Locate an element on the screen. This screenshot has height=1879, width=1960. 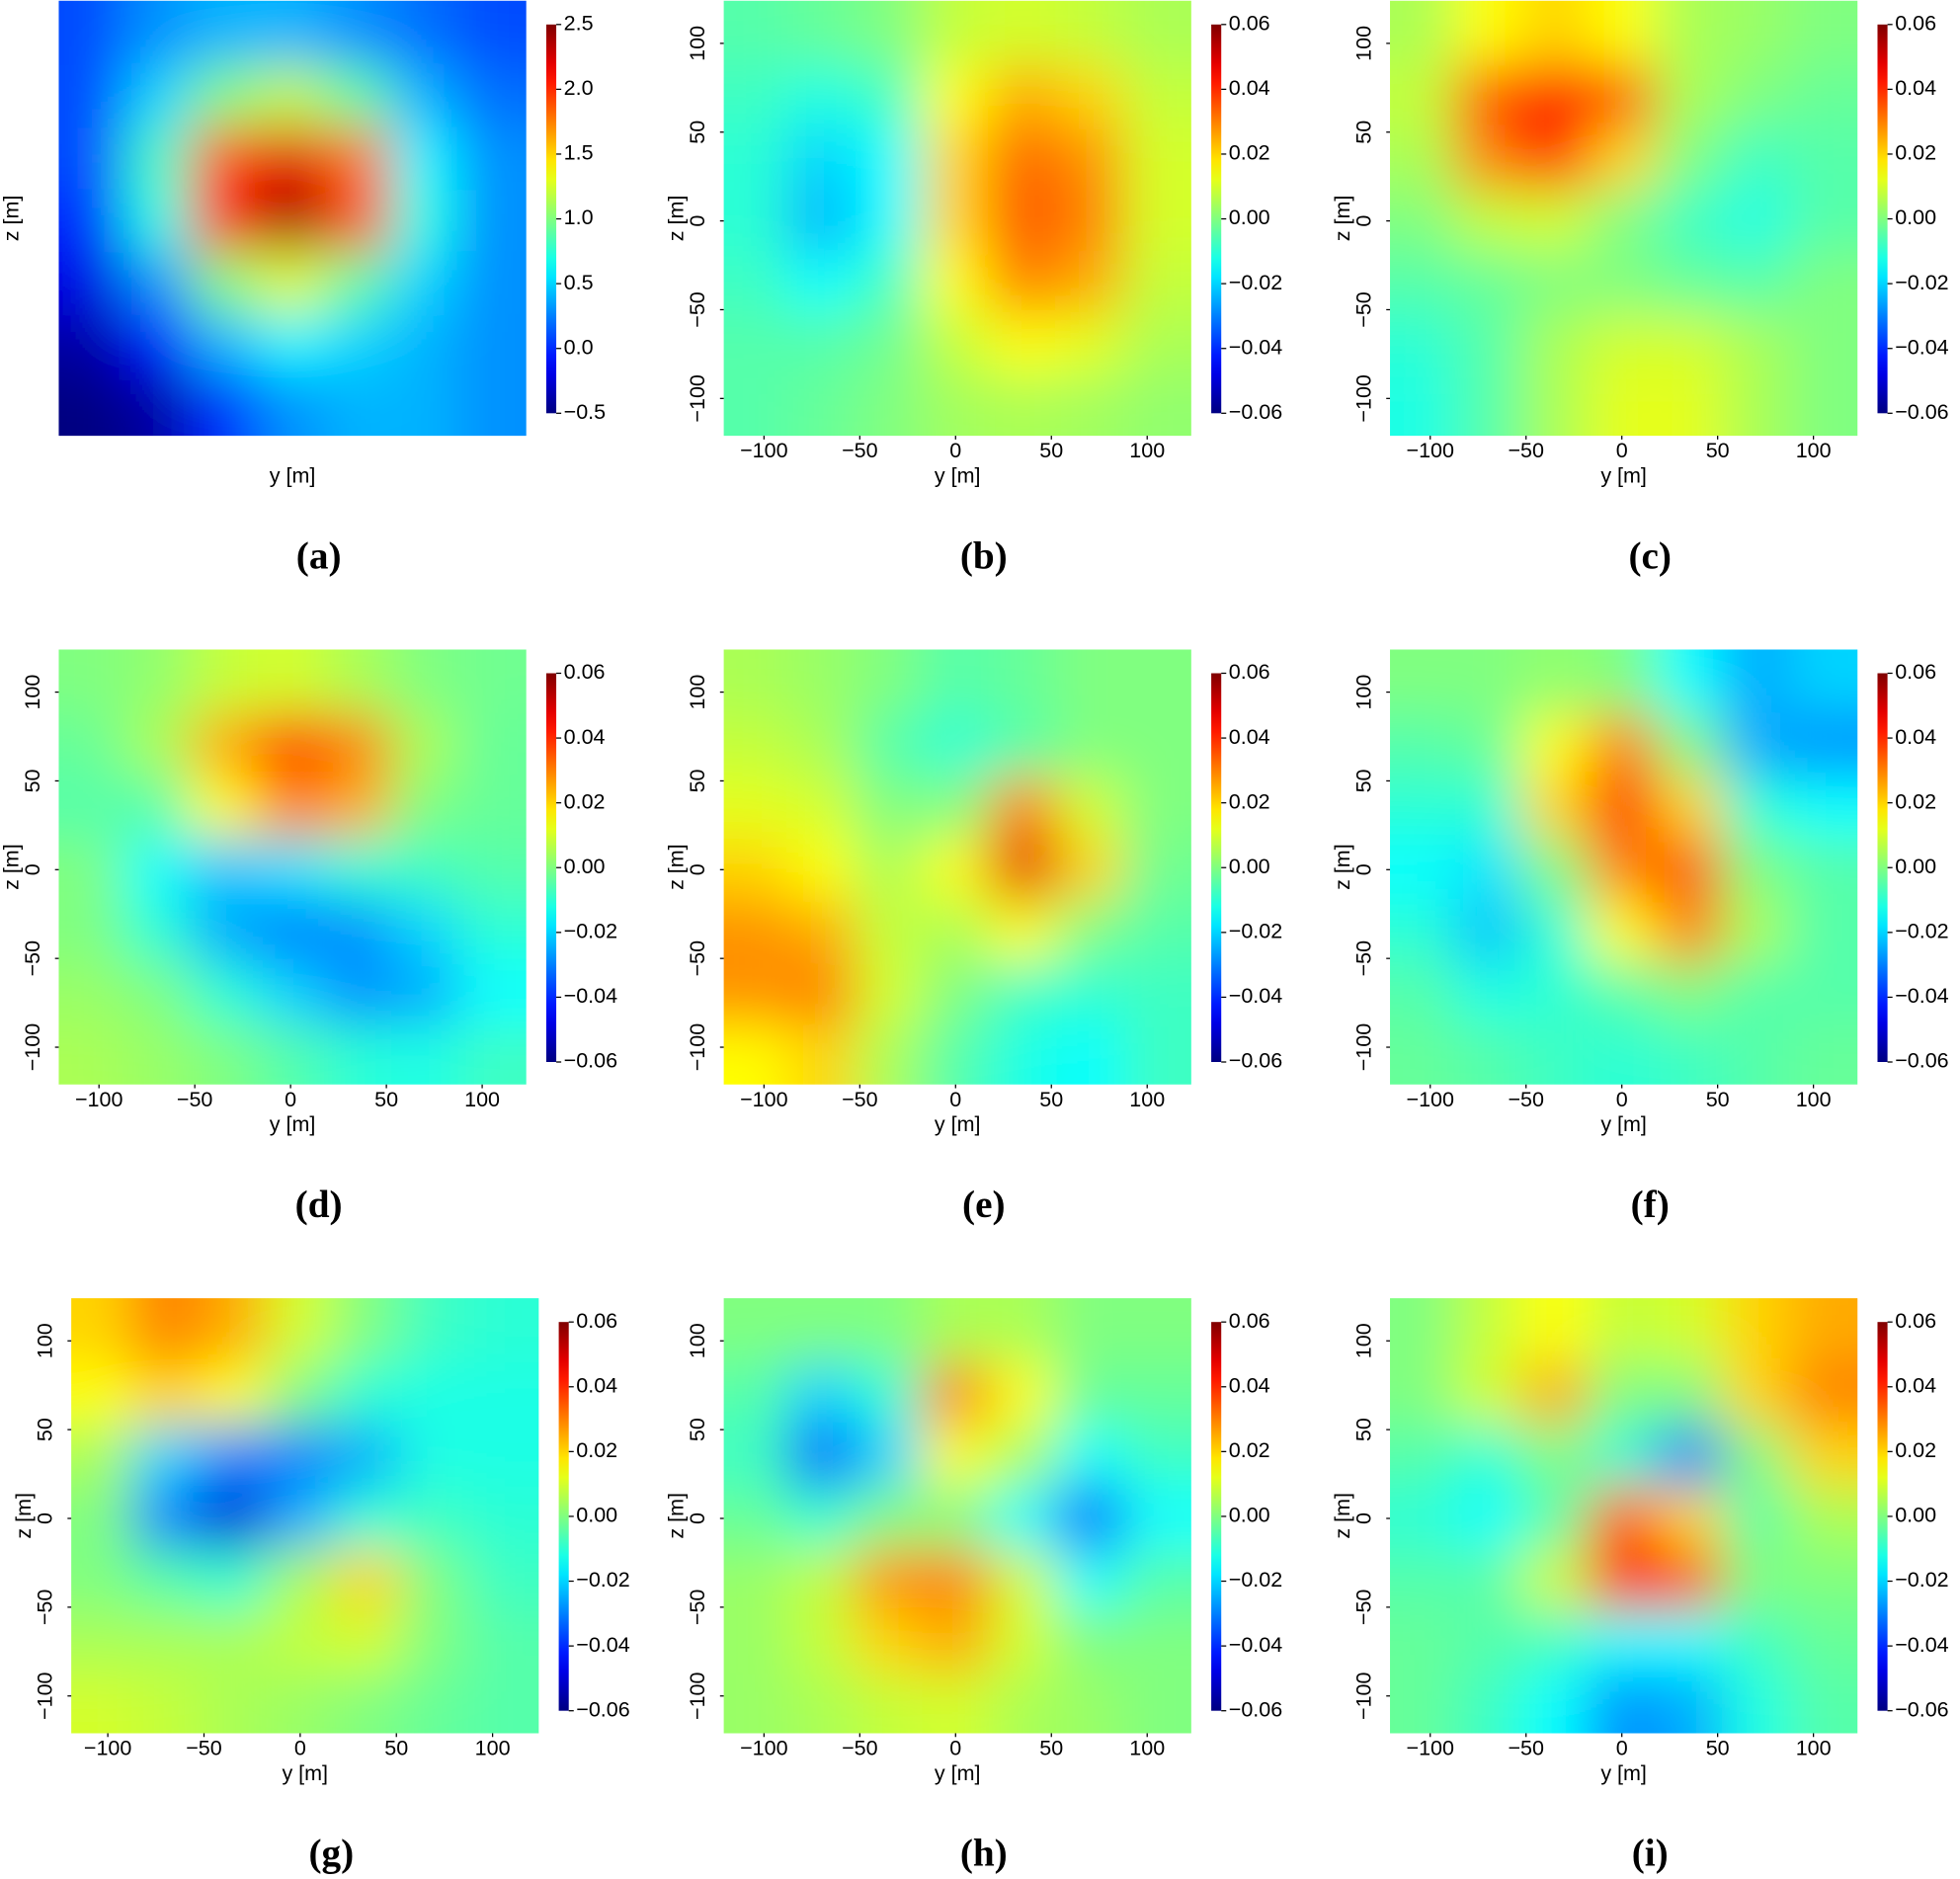
y-tick-label: −100 is located at coordinates (45, 1695).